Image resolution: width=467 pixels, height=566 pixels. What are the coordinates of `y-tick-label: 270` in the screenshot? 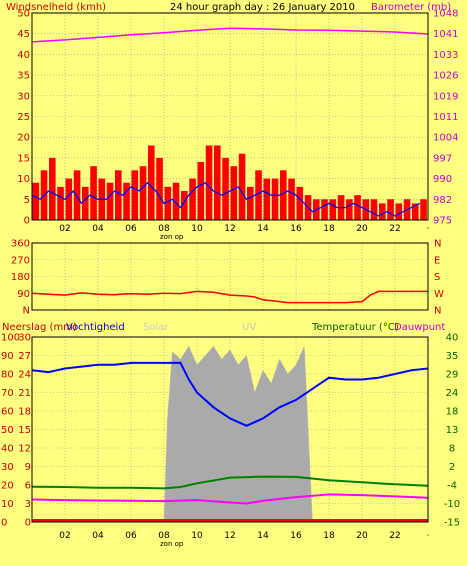 It's located at (20, 260).